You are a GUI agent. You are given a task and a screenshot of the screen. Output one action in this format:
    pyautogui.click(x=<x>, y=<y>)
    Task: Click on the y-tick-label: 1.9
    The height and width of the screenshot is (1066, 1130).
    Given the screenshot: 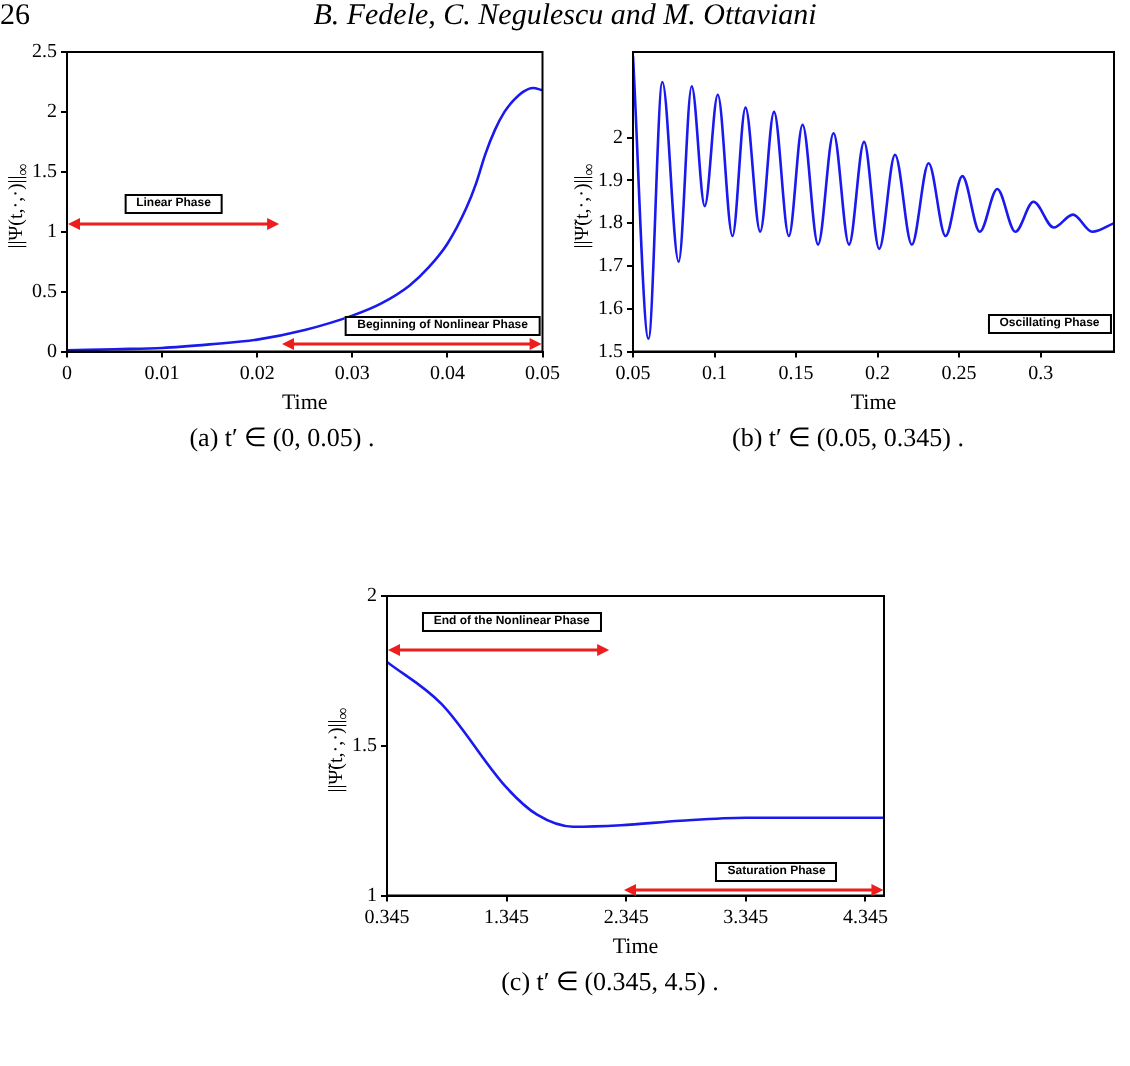 What is the action you would take?
    pyautogui.click(x=610, y=180)
    